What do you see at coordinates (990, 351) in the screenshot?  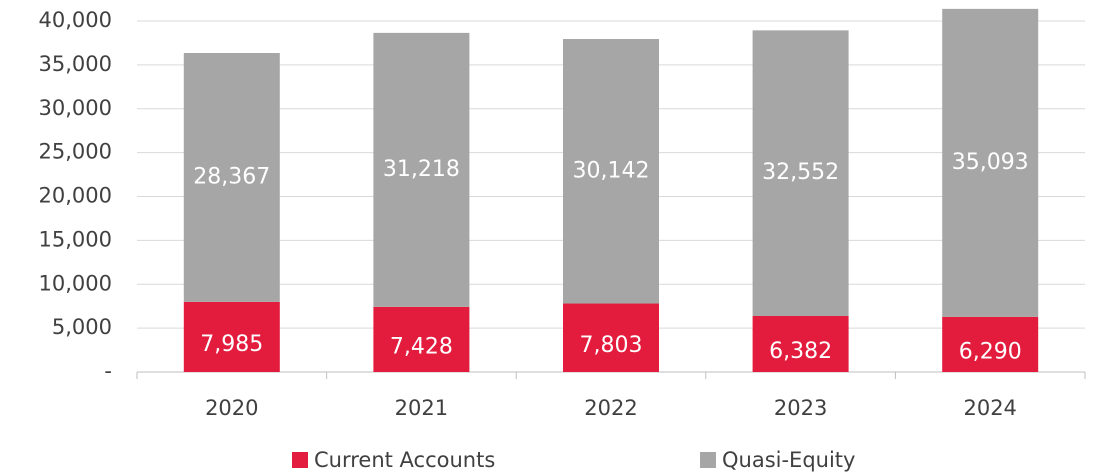 I see `data-label: 6,290` at bounding box center [990, 351].